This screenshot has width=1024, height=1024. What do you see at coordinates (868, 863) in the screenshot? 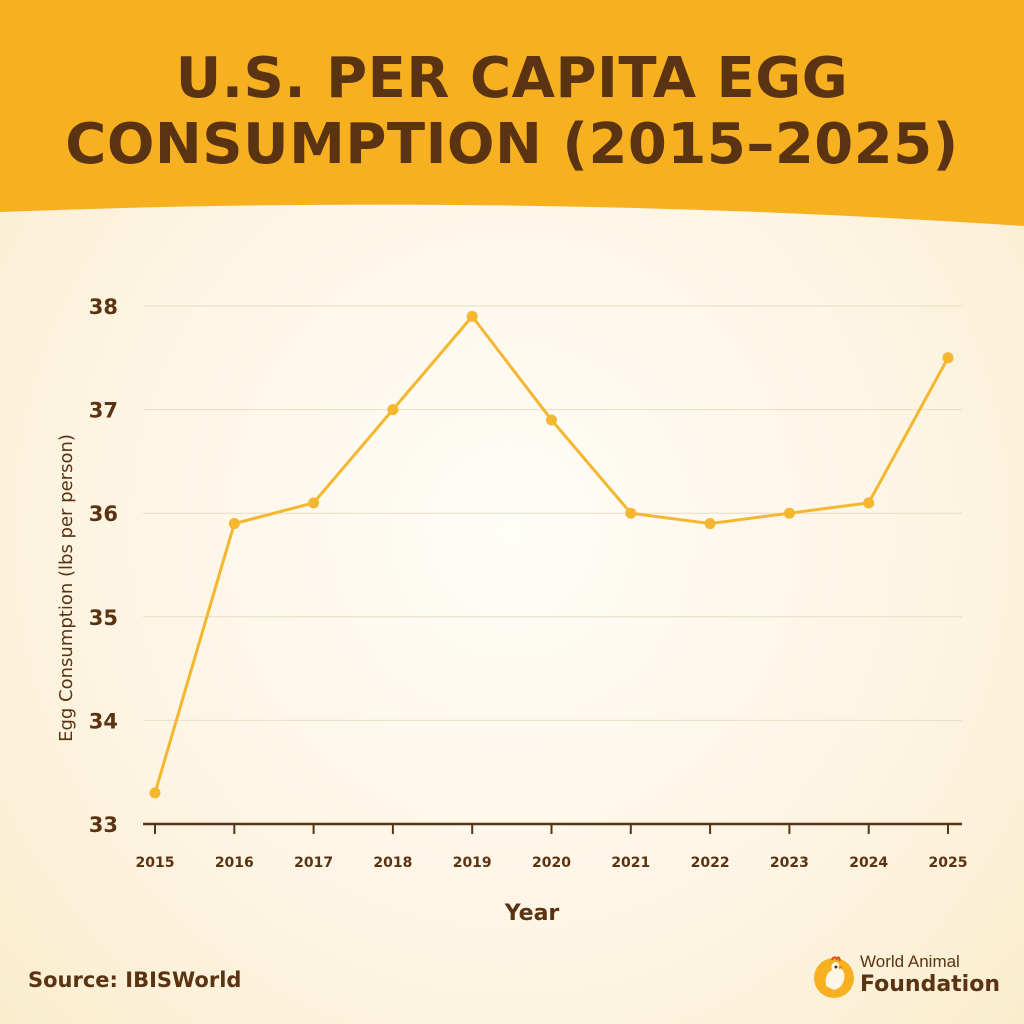
I see `x-tick-label: 2024` at bounding box center [868, 863].